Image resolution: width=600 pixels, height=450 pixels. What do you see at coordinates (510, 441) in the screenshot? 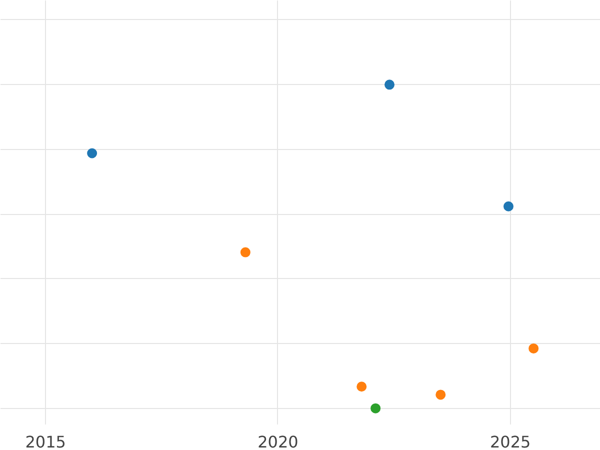
I see `x-tick-label: 2025` at bounding box center [510, 441].